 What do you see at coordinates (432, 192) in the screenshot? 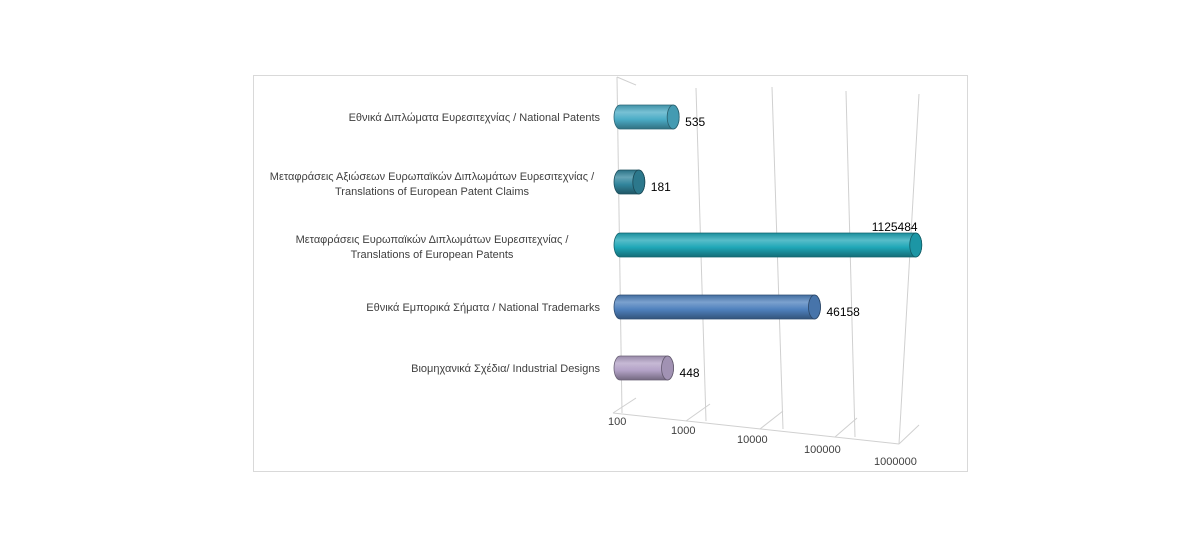
I see `category-label: Translations of European Patent Claims` at bounding box center [432, 192].